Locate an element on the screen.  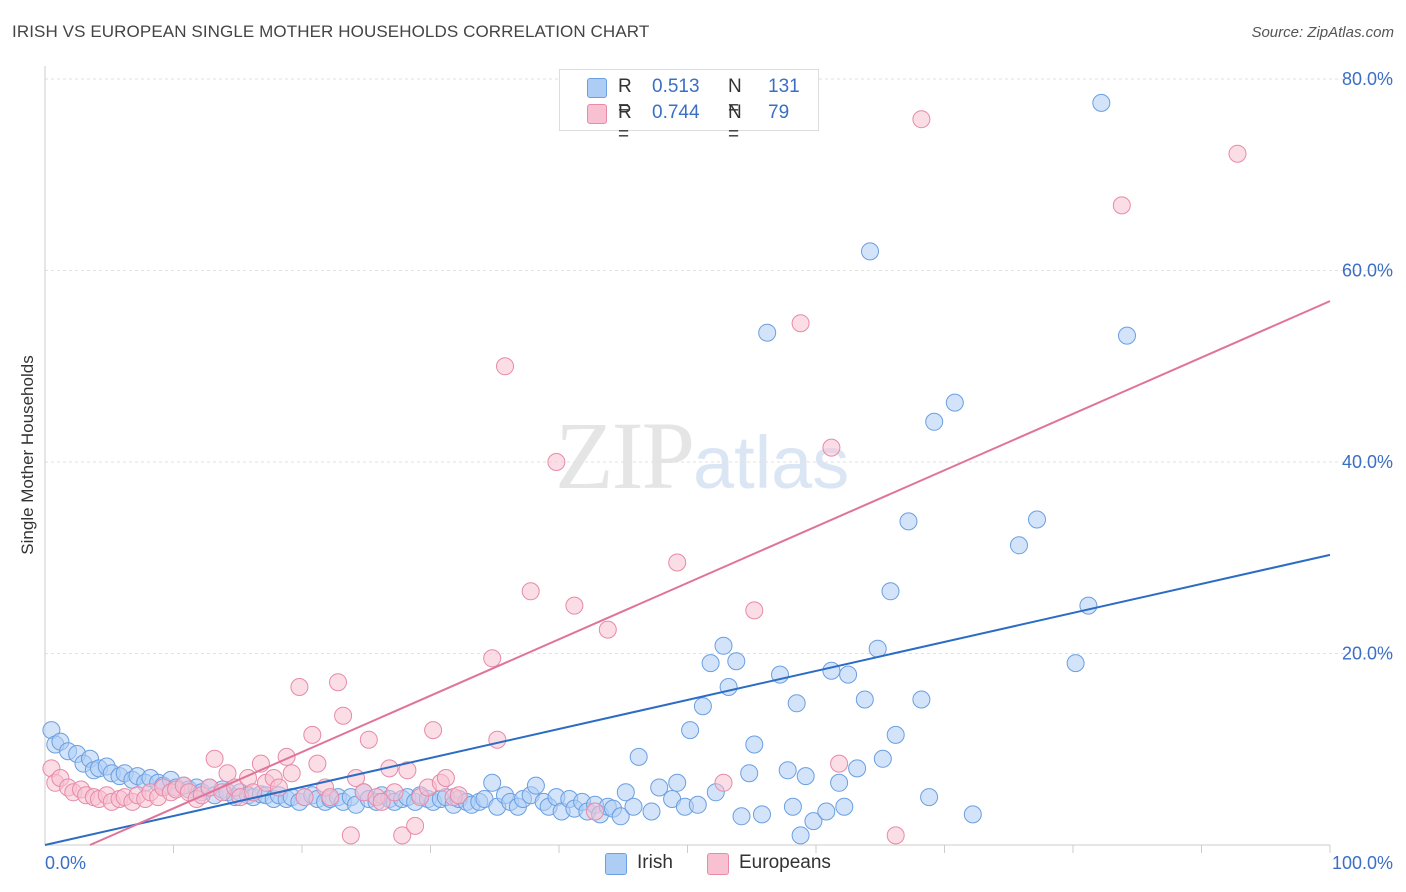
watermark: ZIPatlas is located at coordinates (702, 455).